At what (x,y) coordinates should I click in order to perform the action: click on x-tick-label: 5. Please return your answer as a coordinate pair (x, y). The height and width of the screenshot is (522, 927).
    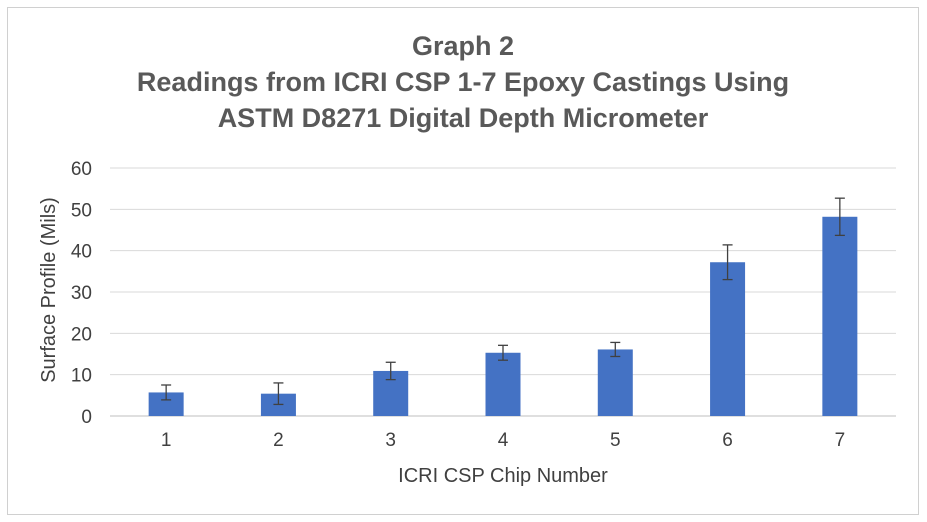
    Looking at the image, I should click on (615, 440).